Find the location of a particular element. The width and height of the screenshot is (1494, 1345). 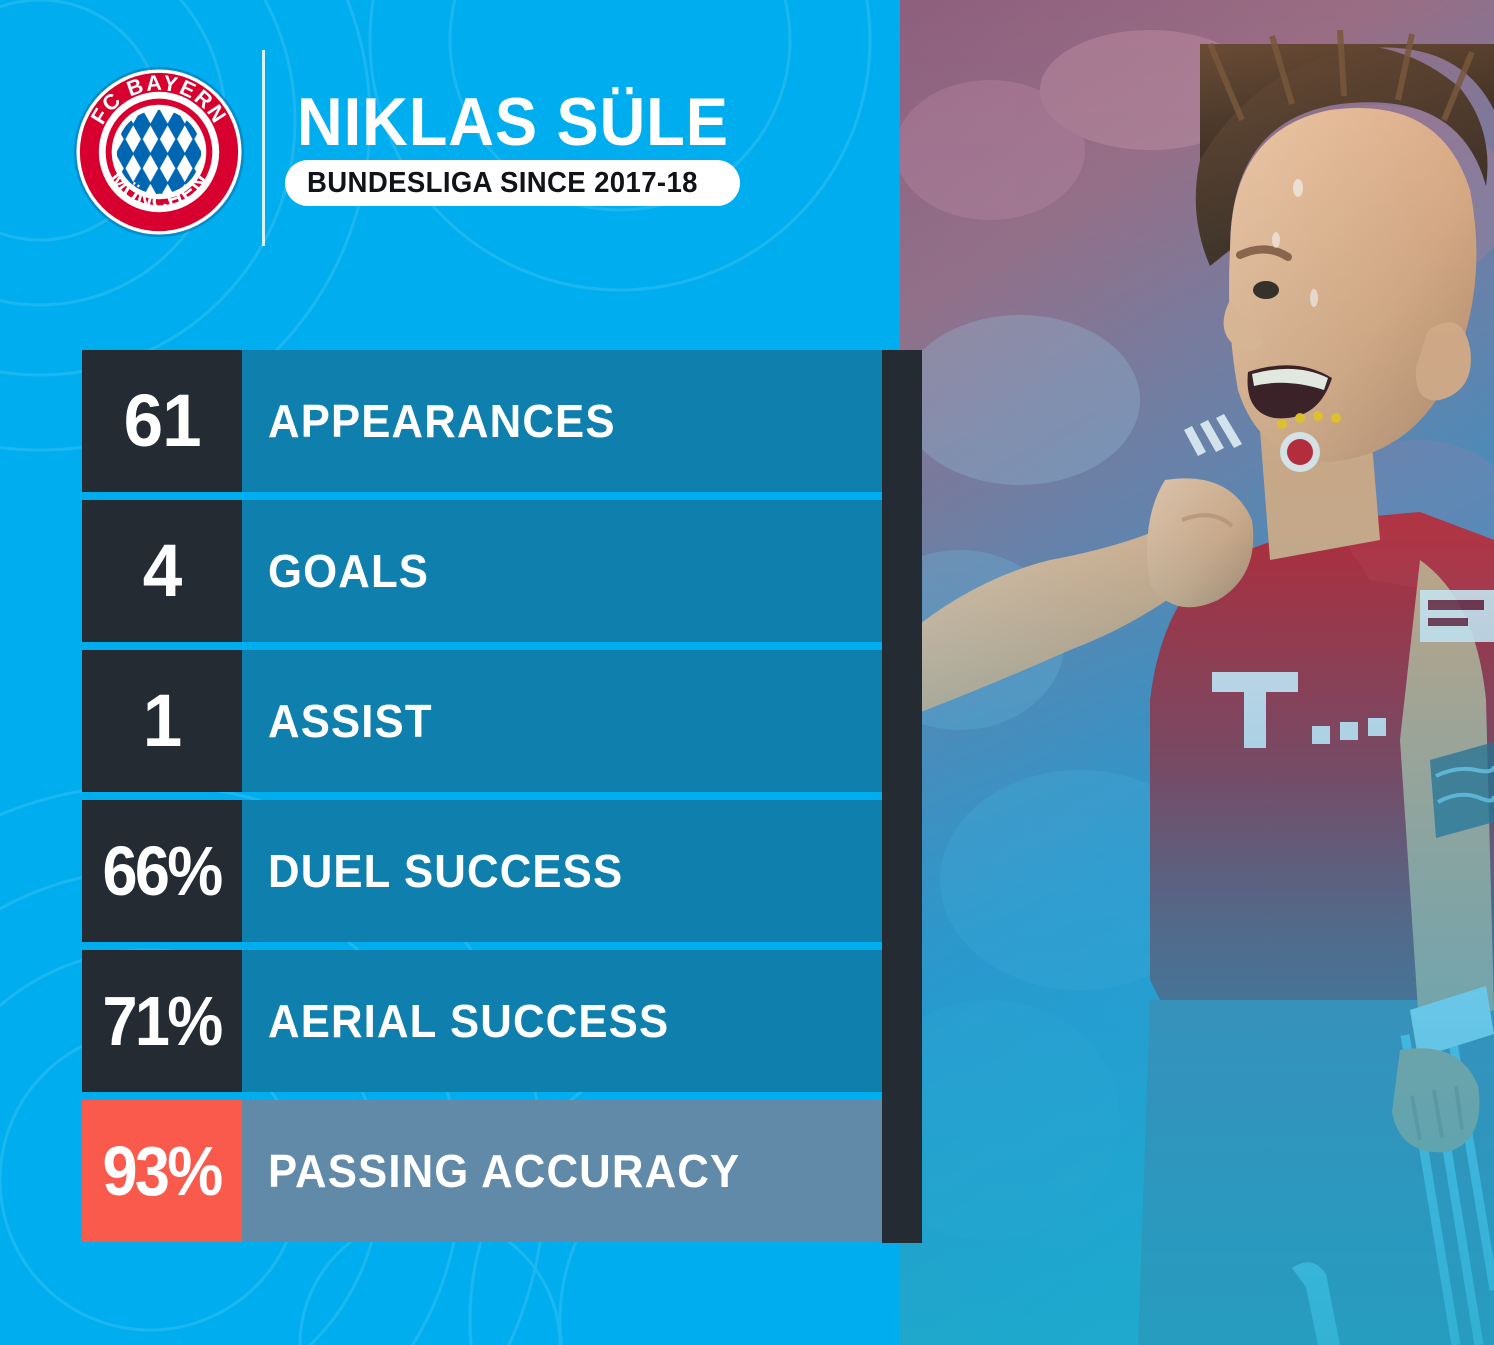

season-badge-label: BUNDESLIGA SINCE 2017-18 is located at coordinates (502, 182).